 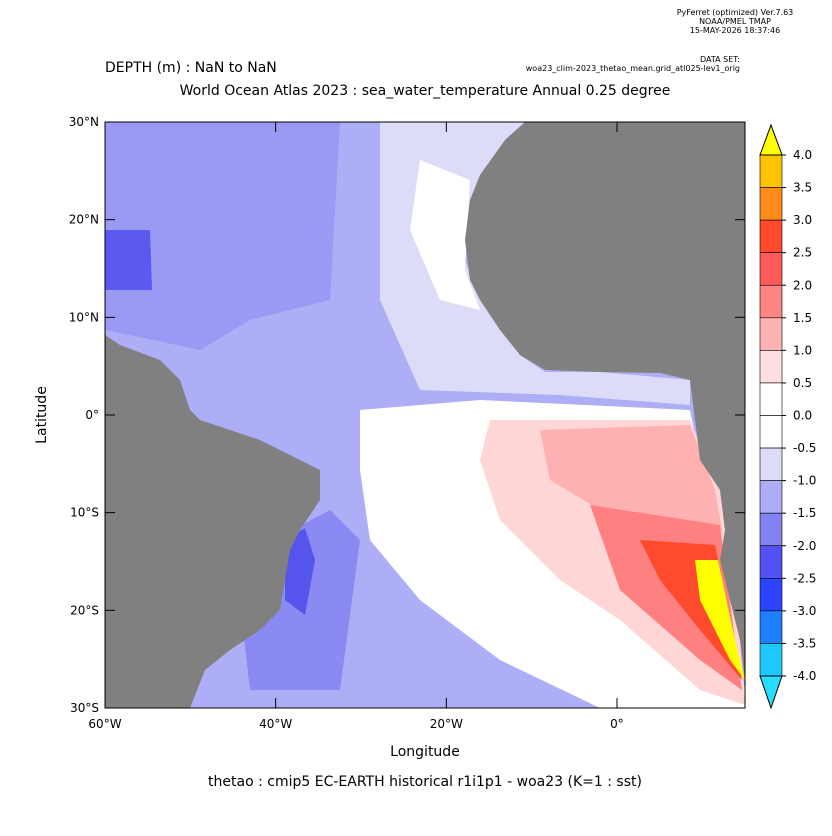 What do you see at coordinates (735, 12) in the screenshot?
I see `software: PyFerret (optimized) Ver.7.63` at bounding box center [735, 12].